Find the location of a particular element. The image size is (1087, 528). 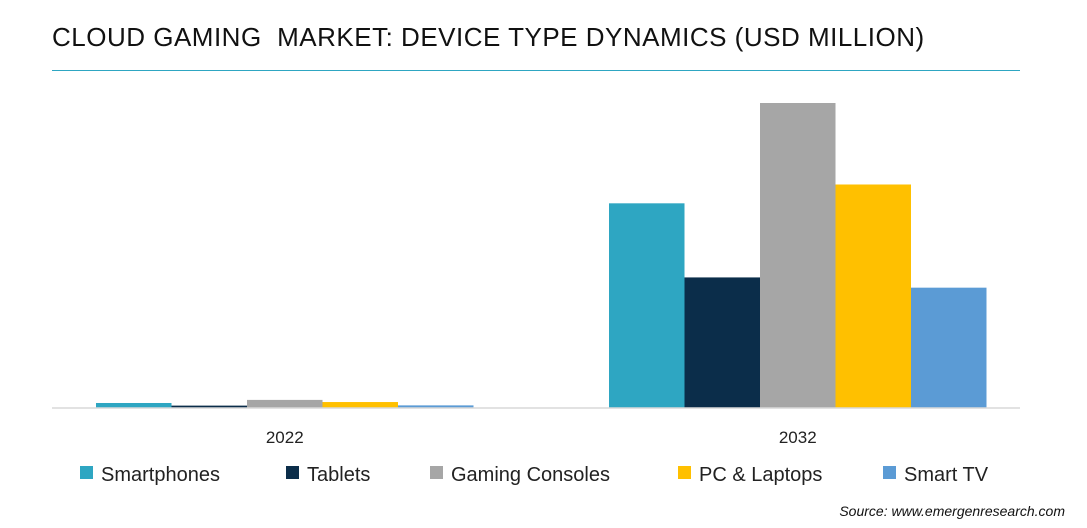

bar-smartphones-2032 is located at coordinates (647, 305).